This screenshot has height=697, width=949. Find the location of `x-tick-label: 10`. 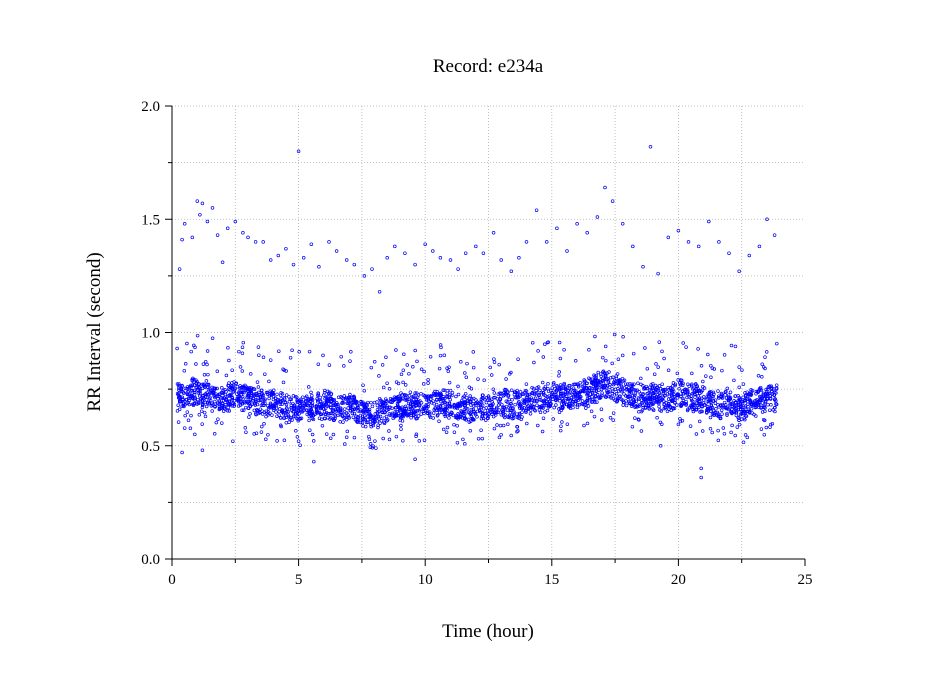

x-tick-label: 10 is located at coordinates (425, 580).